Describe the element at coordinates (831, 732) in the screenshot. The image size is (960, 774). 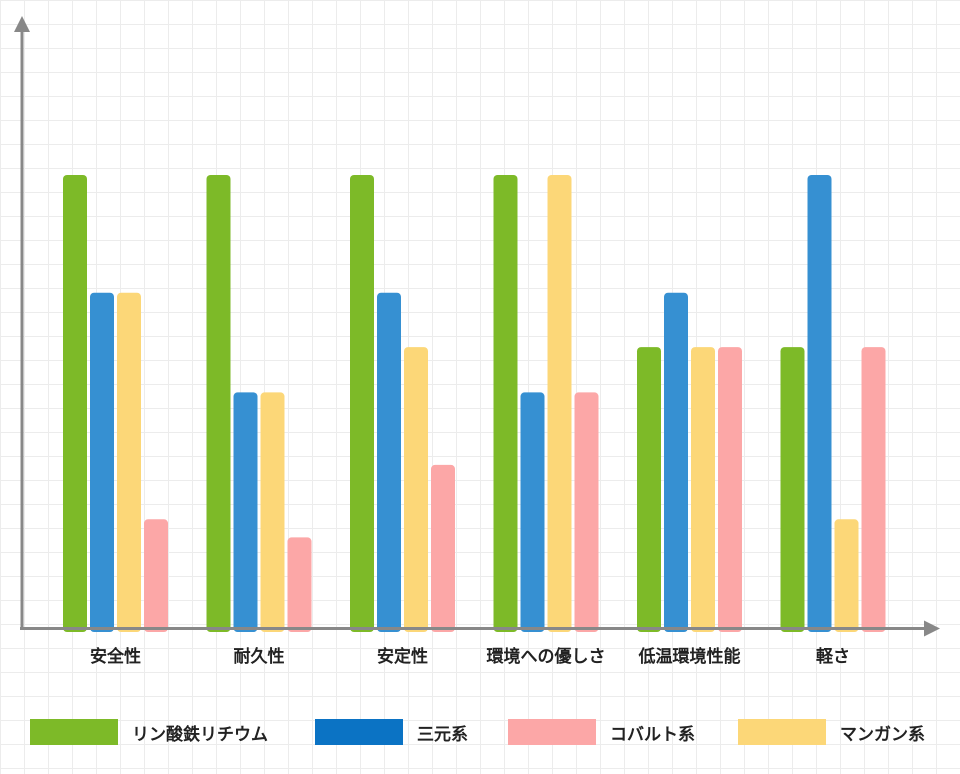
I see `legend-item-manganese: マンガン系` at that location.